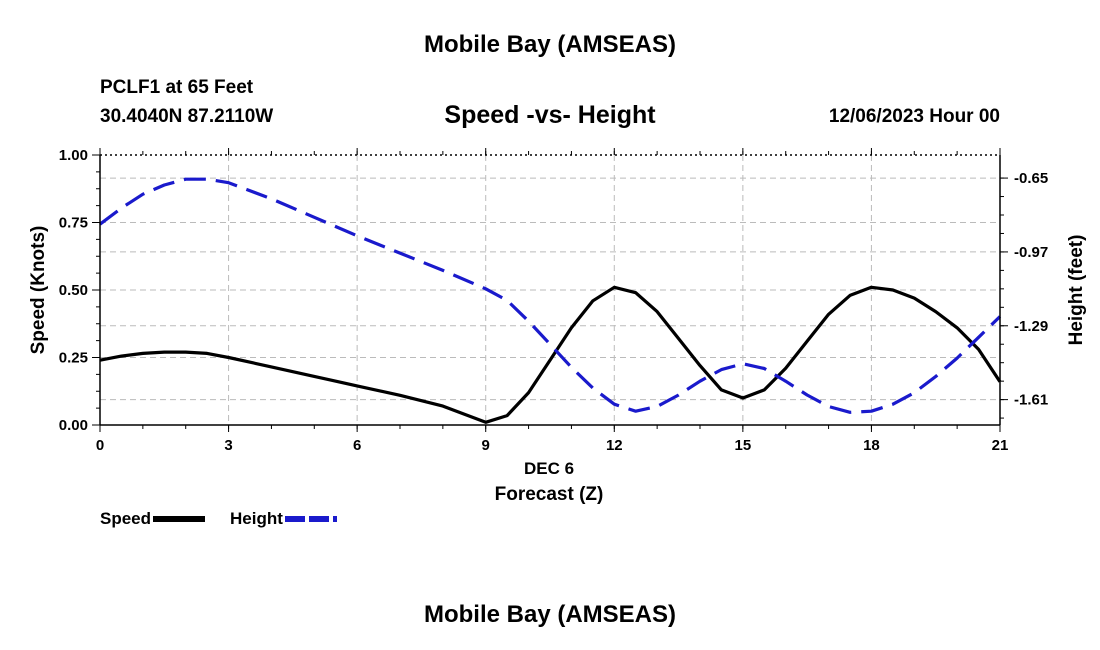 The width and height of the screenshot is (1100, 650). Describe the element at coordinates (486, 445) in the screenshot. I see `x-tick-label: 9` at that location.